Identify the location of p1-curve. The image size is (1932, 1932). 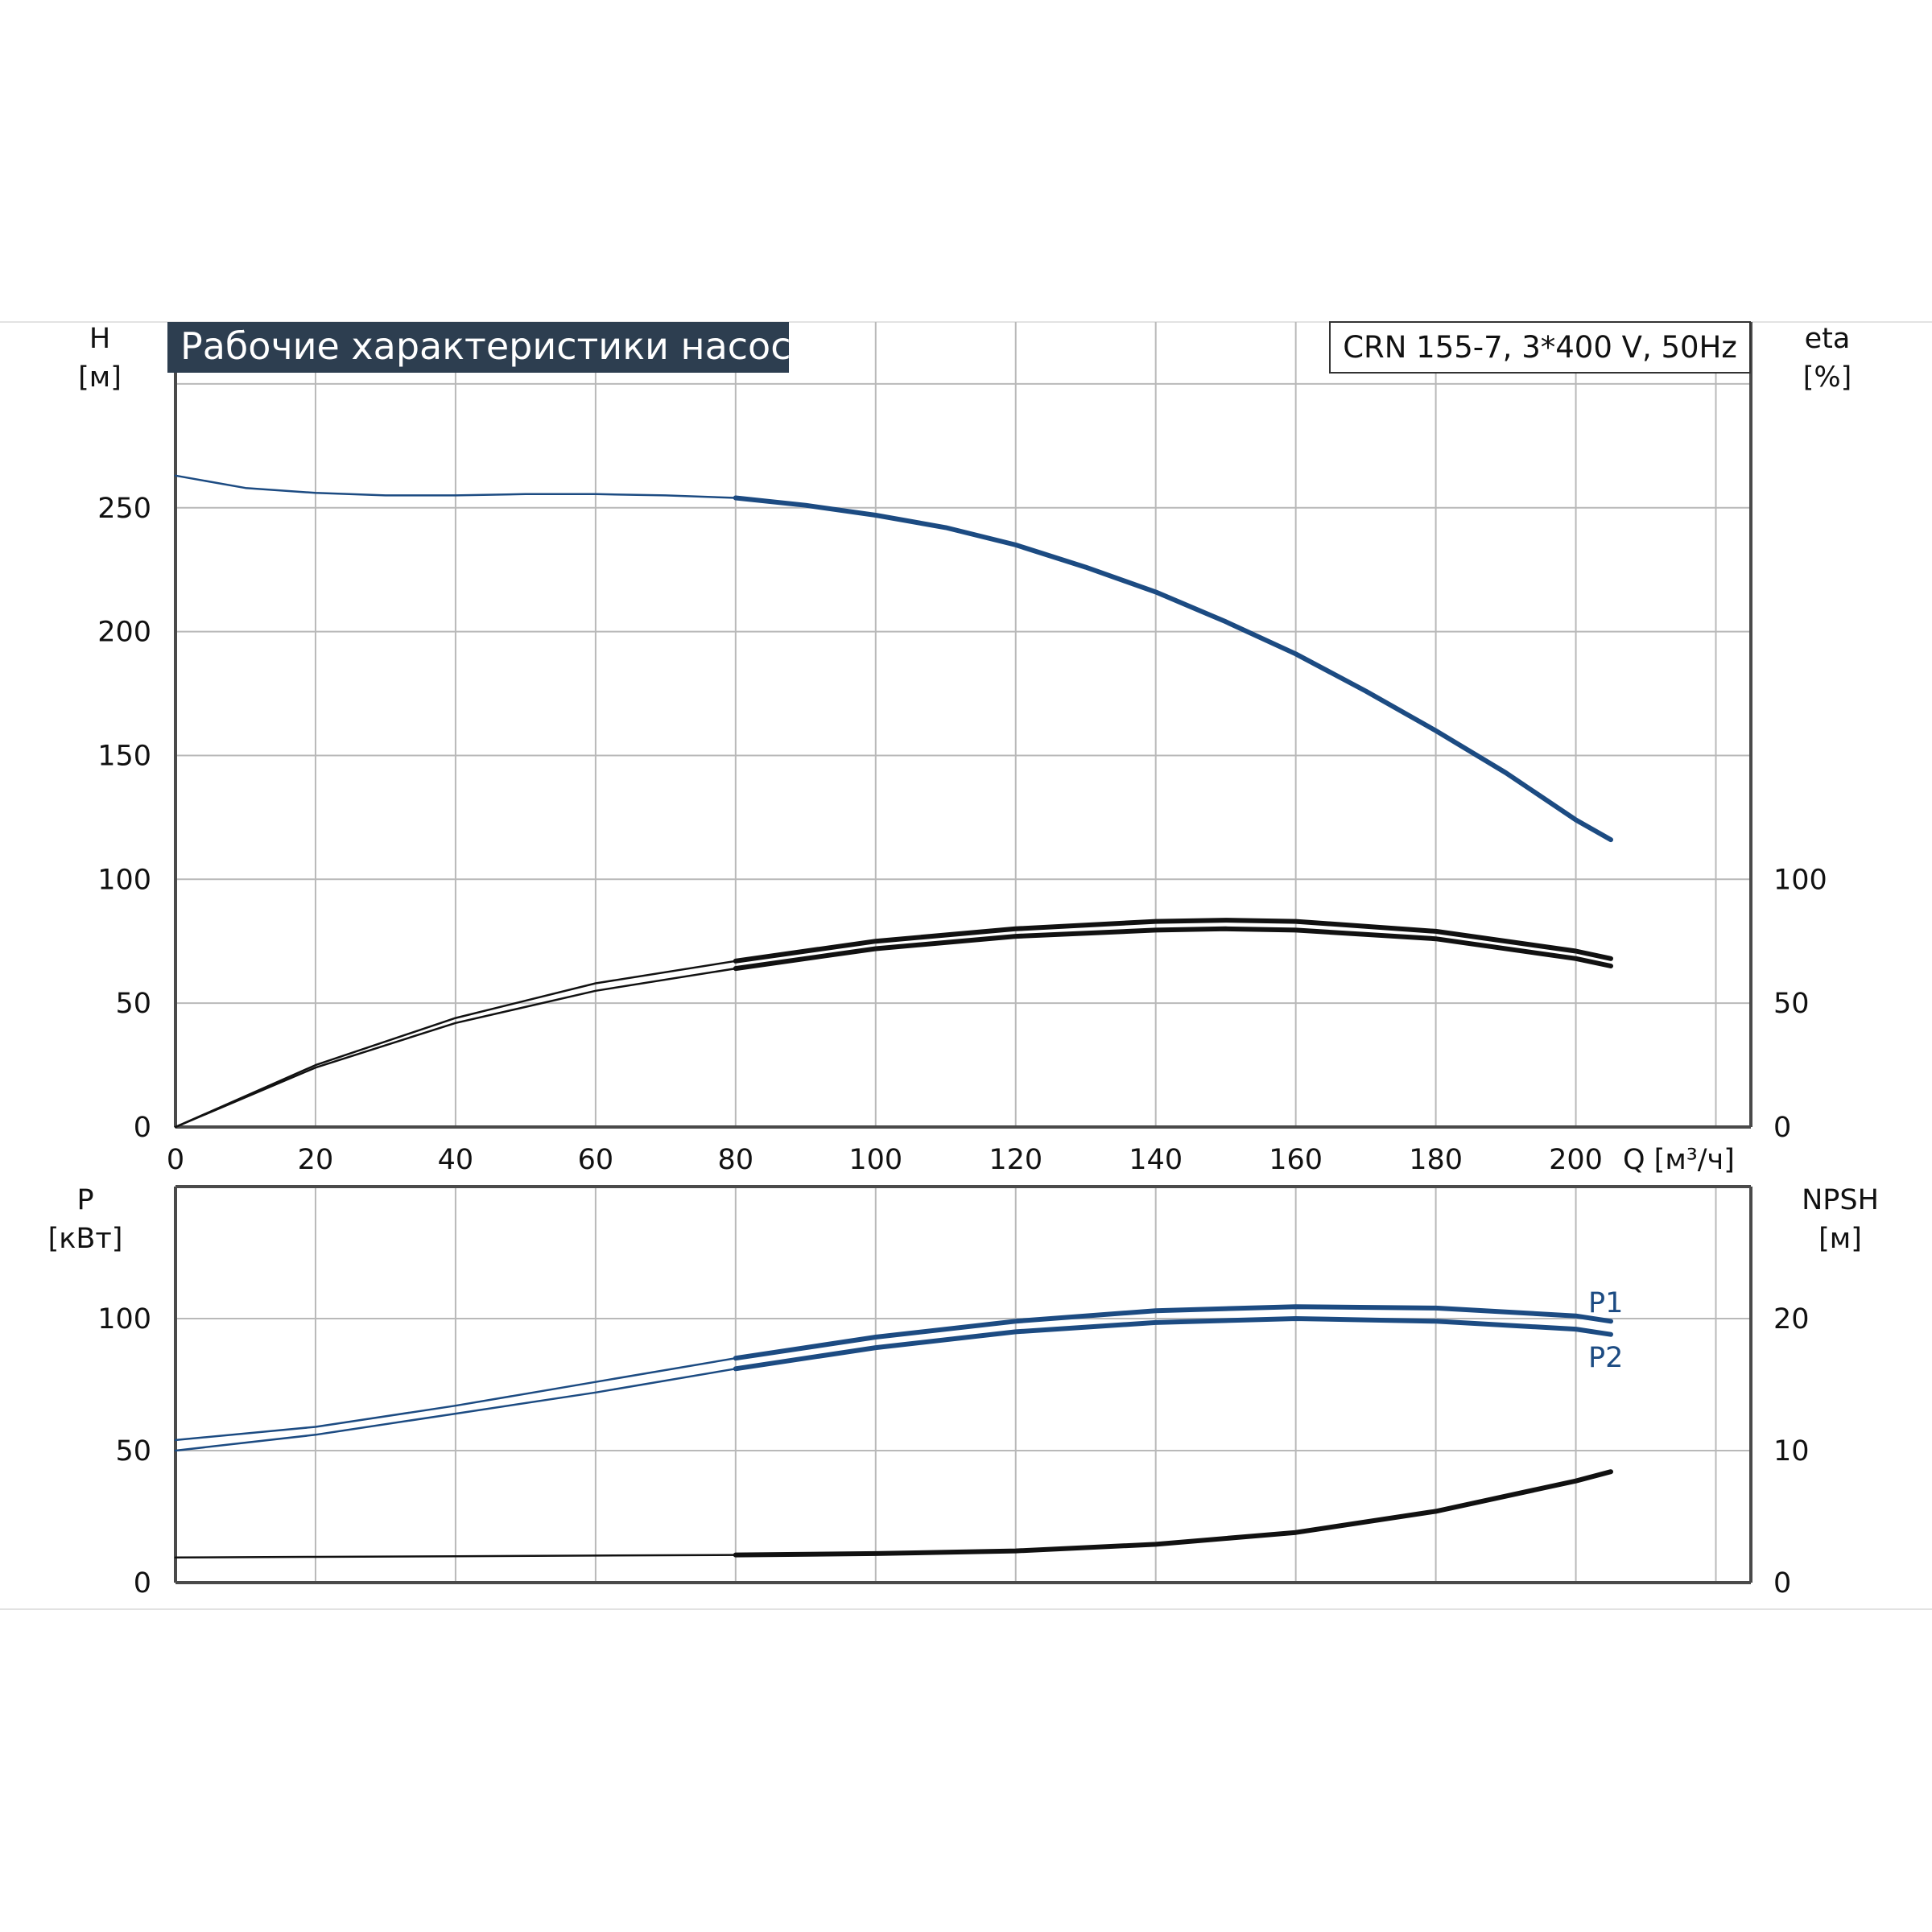
(1173, 1332).